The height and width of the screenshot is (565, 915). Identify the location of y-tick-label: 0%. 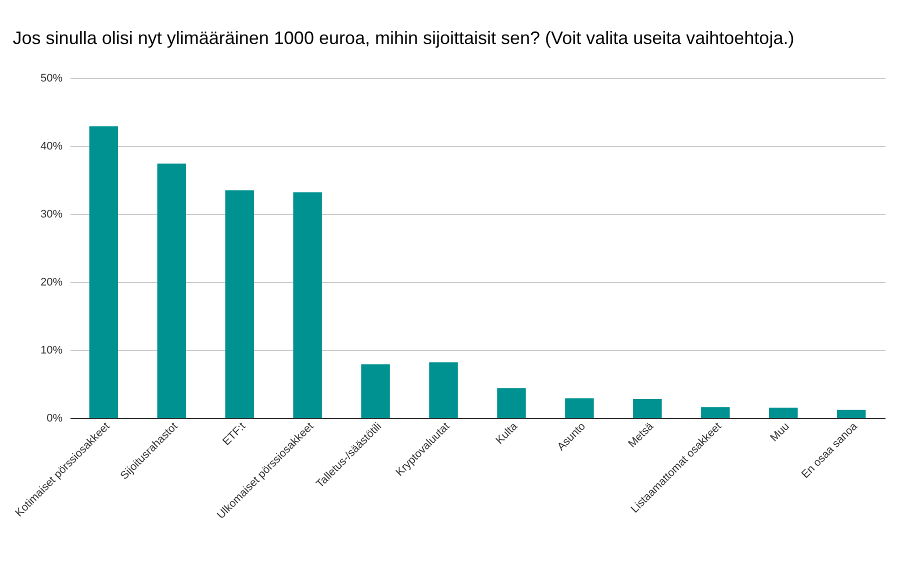
(54, 418).